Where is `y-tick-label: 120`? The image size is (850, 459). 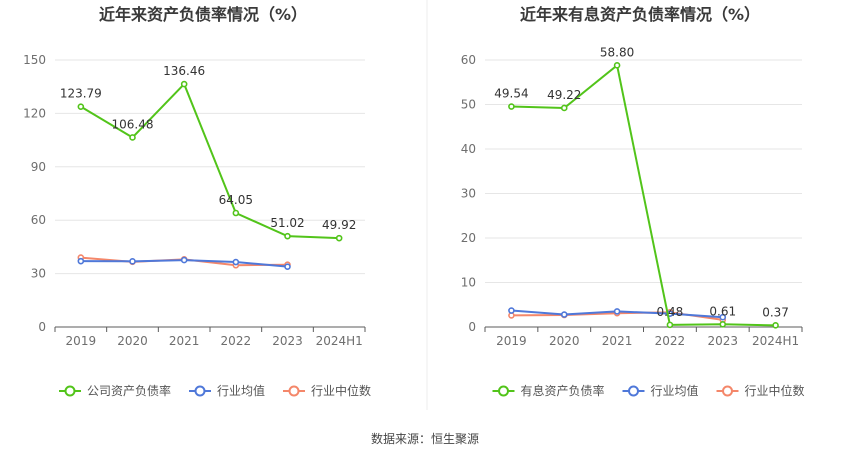
y-tick-label: 120 is located at coordinates (34, 113).